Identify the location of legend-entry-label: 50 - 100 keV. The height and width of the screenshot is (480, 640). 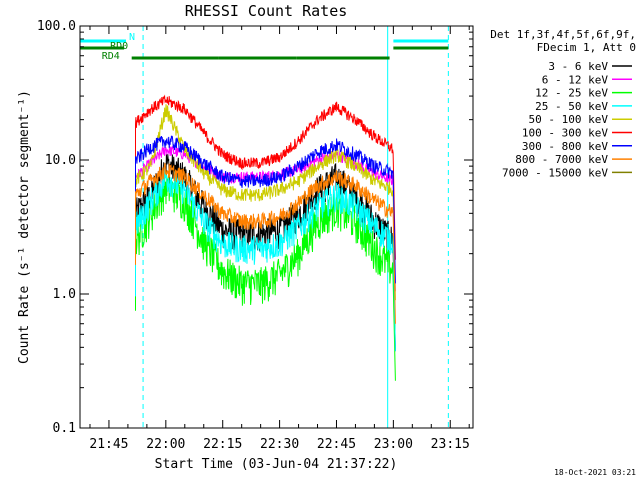
(569, 119).